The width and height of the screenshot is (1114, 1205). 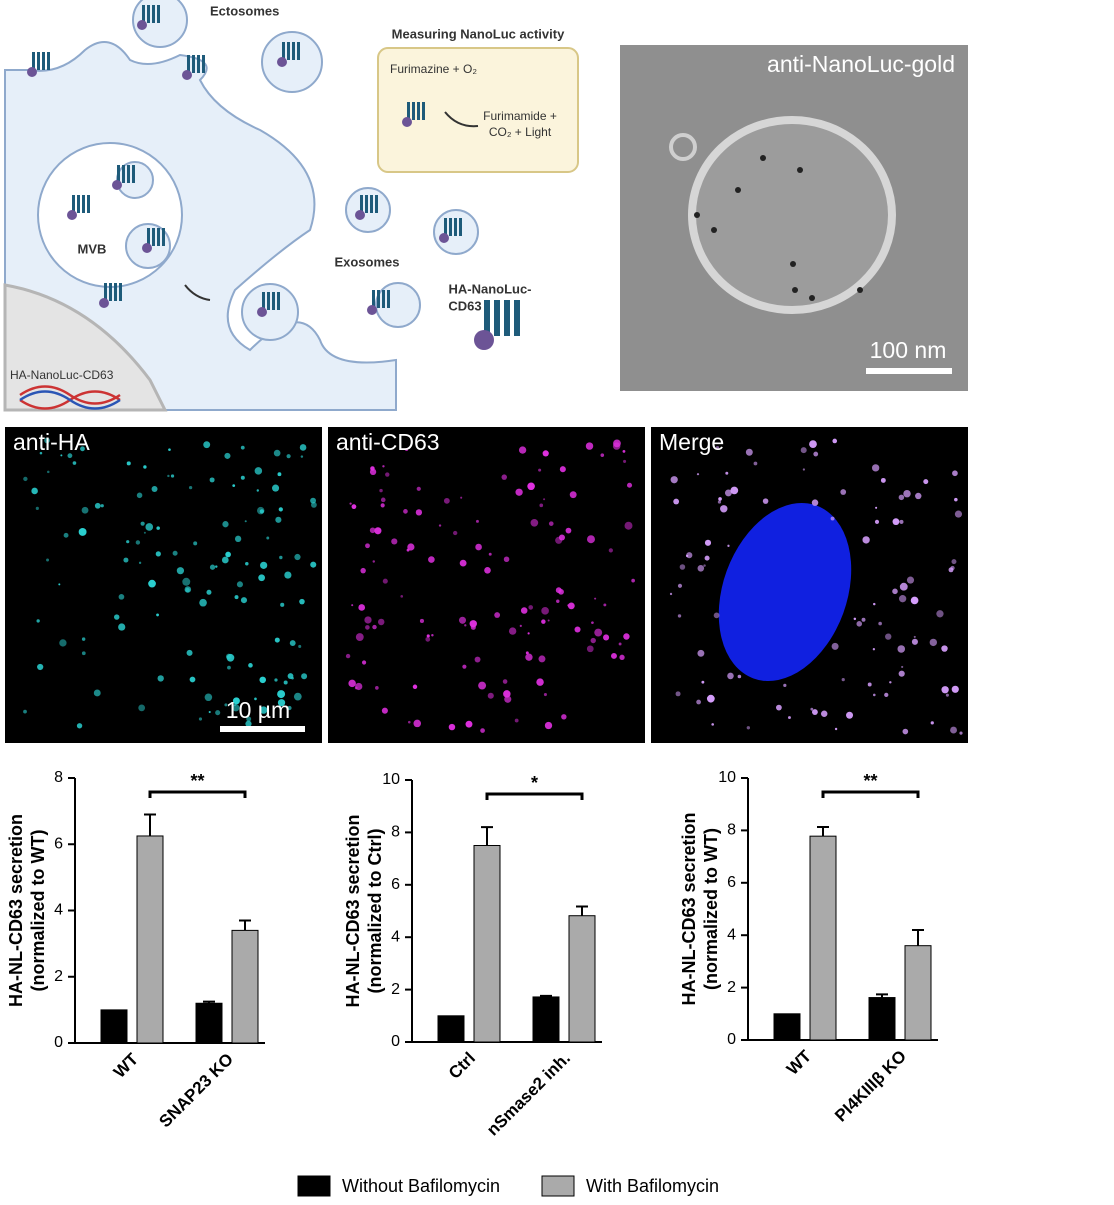 I want to click on y-tick-label: 4, so click(x=395, y=936).